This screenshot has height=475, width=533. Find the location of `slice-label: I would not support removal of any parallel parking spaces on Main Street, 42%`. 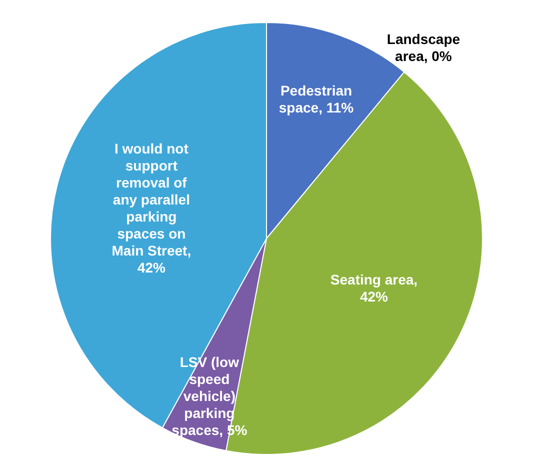

slice-label: I would not support removal of any parallel parking spaces on Main Street, 42% is located at coordinates (152, 208).